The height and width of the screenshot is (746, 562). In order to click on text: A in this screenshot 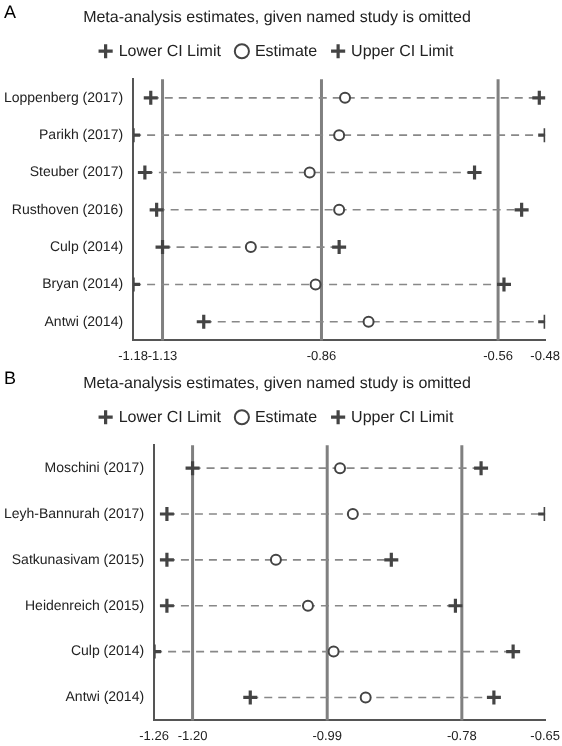, I will do `click(10, 11)`.